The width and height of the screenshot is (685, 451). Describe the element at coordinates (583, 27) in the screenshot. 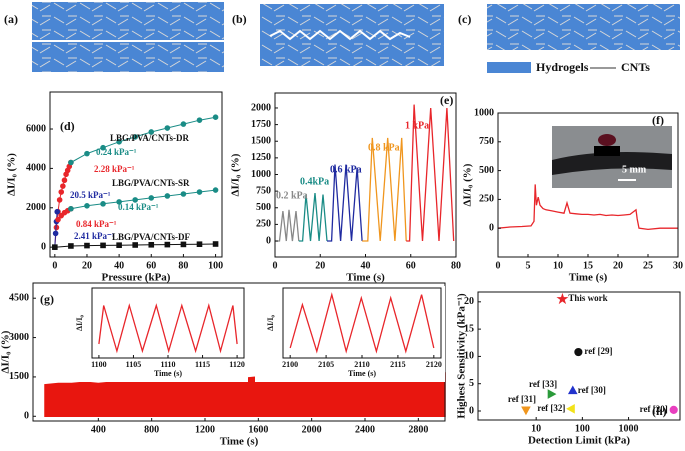

I see `cnt-layer` at that location.